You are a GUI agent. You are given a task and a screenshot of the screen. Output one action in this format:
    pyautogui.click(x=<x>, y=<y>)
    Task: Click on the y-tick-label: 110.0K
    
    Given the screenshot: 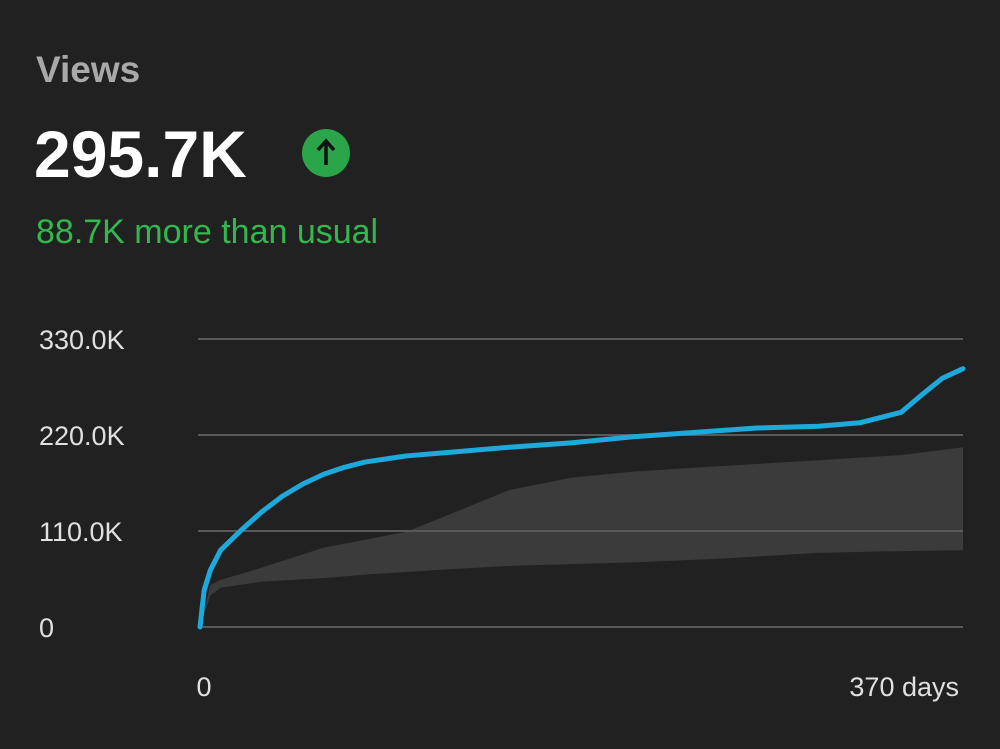 What is the action you would take?
    pyautogui.click(x=81, y=532)
    